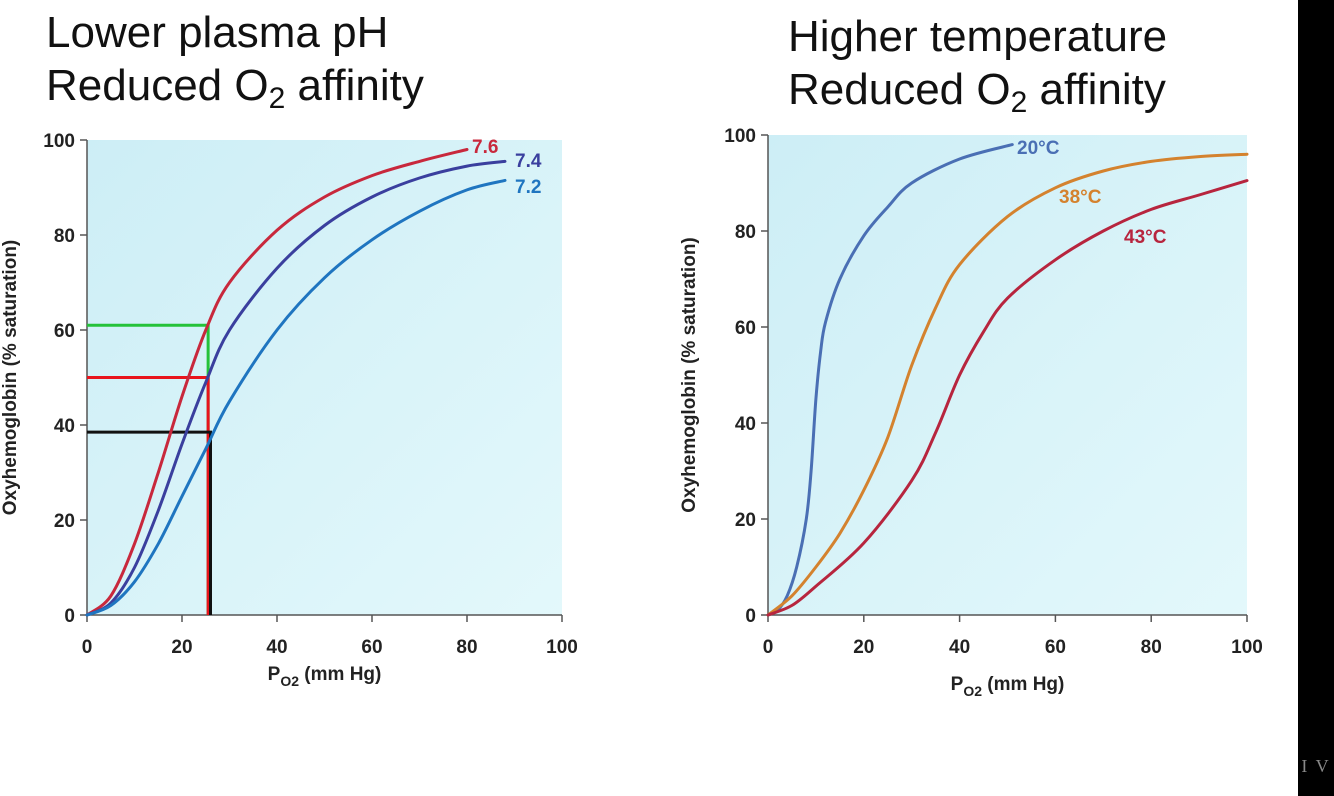  I want to click on ph-x-tick-label: 40, so click(276, 647).